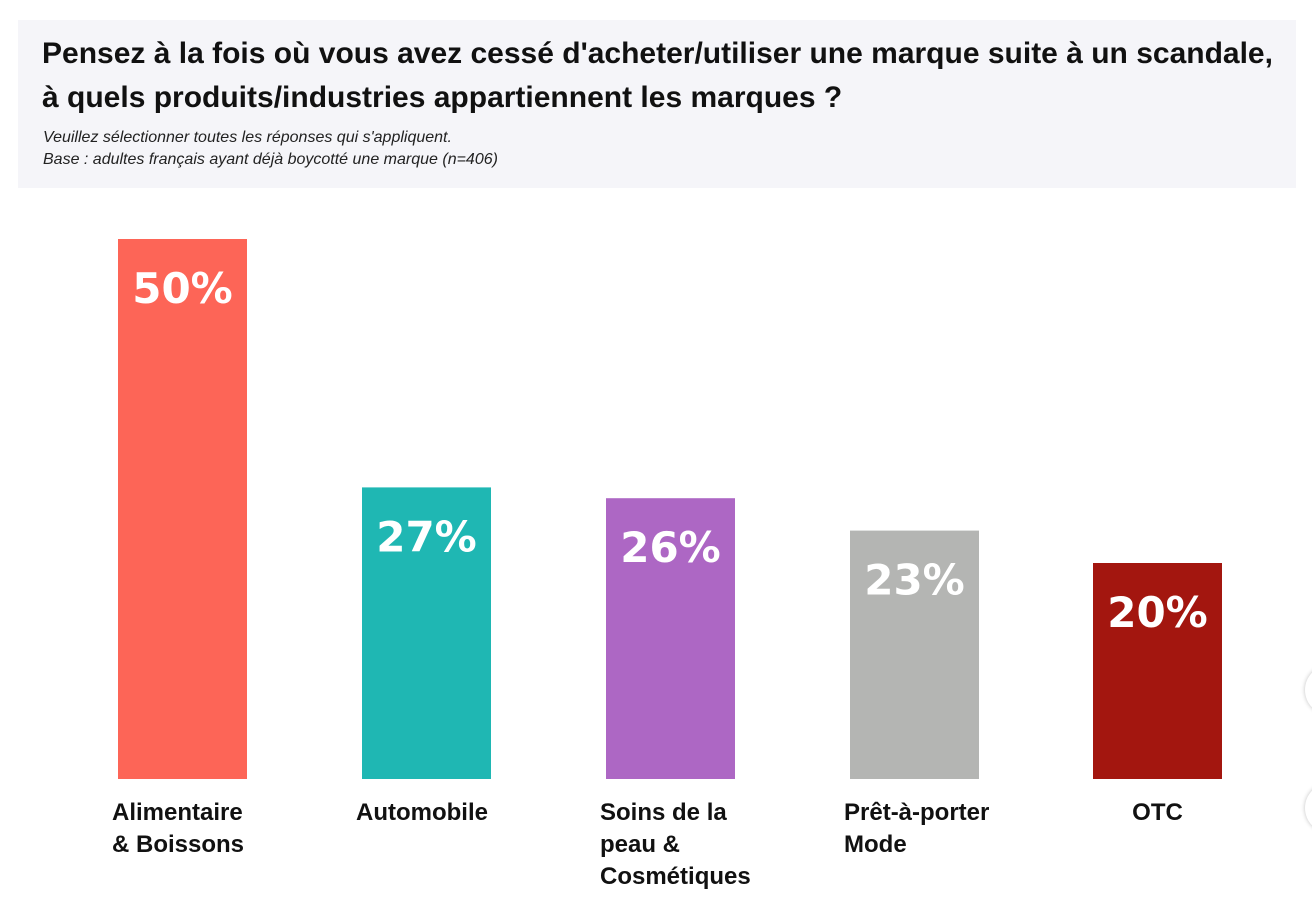  I want to click on category-label: Automobile, so click(422, 812).